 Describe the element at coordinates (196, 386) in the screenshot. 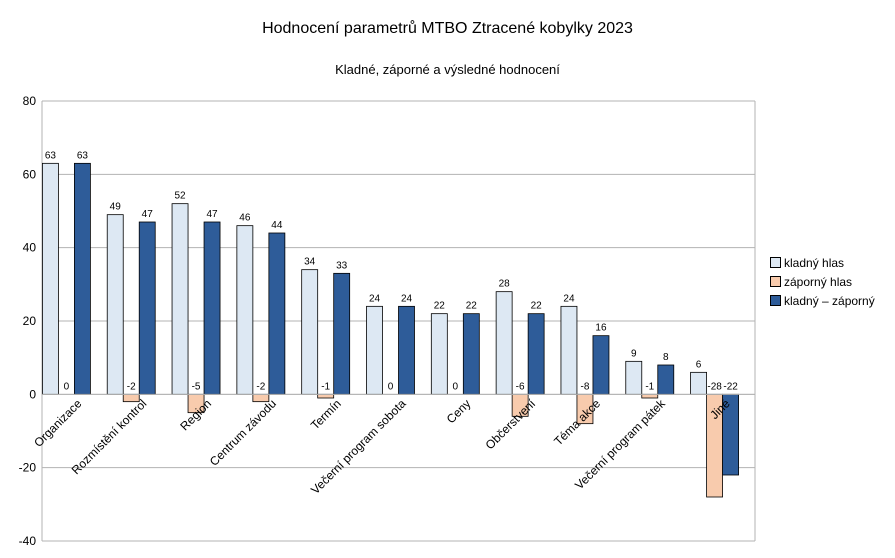

I see `data-label: -5` at that location.